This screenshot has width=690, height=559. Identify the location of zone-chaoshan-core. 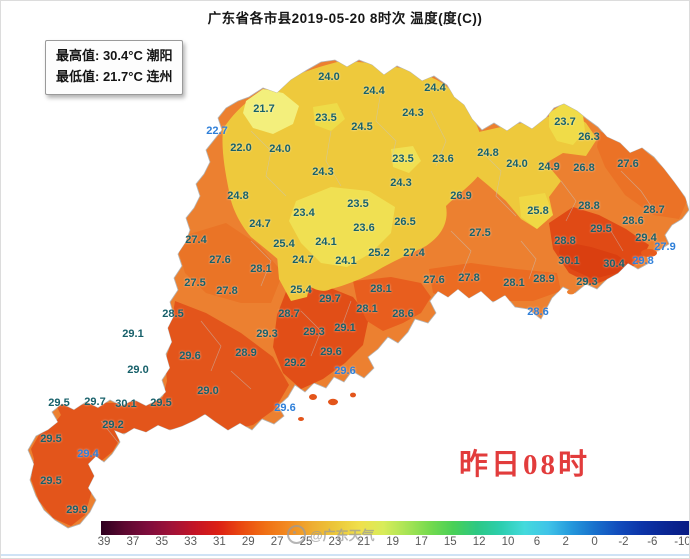
(595, 260).